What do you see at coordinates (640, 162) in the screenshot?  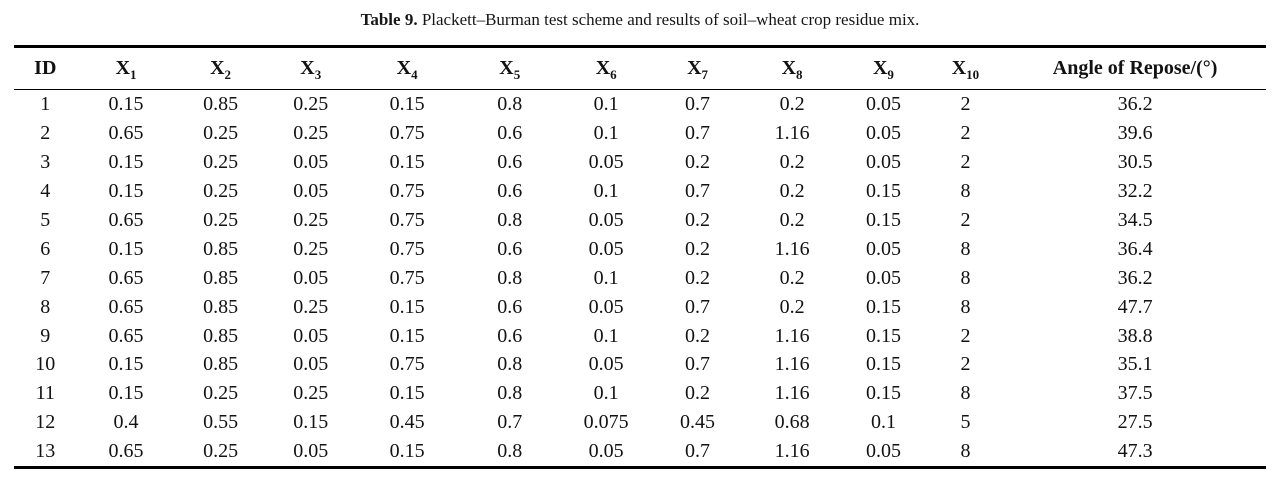 I see `table-row: 3 0.15 0.25 0.05 0.15 0.6 0.05 0.2 0.2 0.05 2 30.5` at bounding box center [640, 162].